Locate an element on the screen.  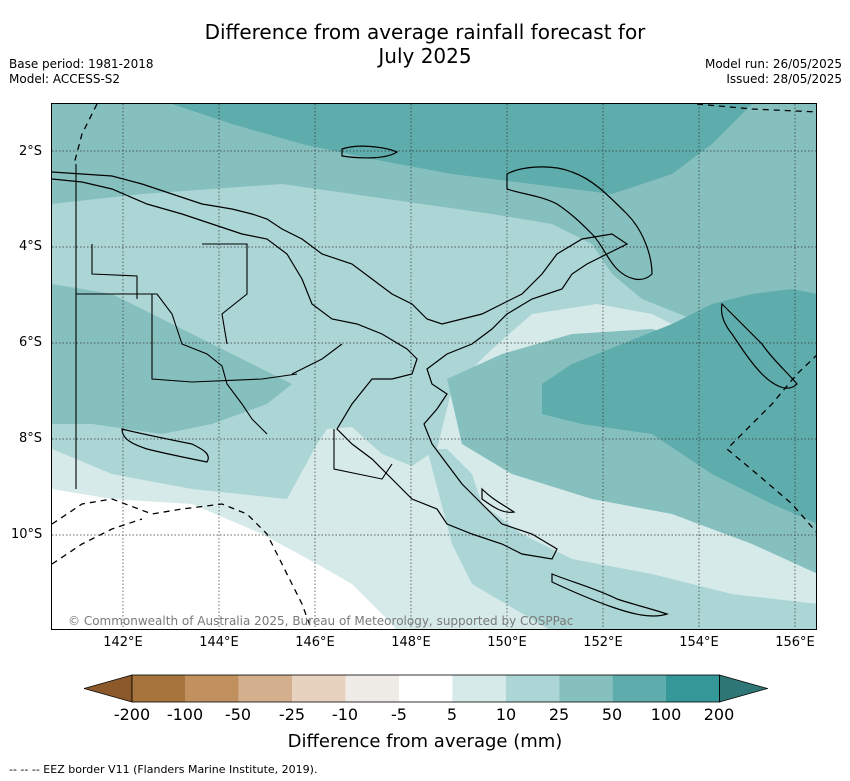
meta-left: Base period: 1981-2018 Model: ACCESS-S2 is located at coordinates (81, 72).